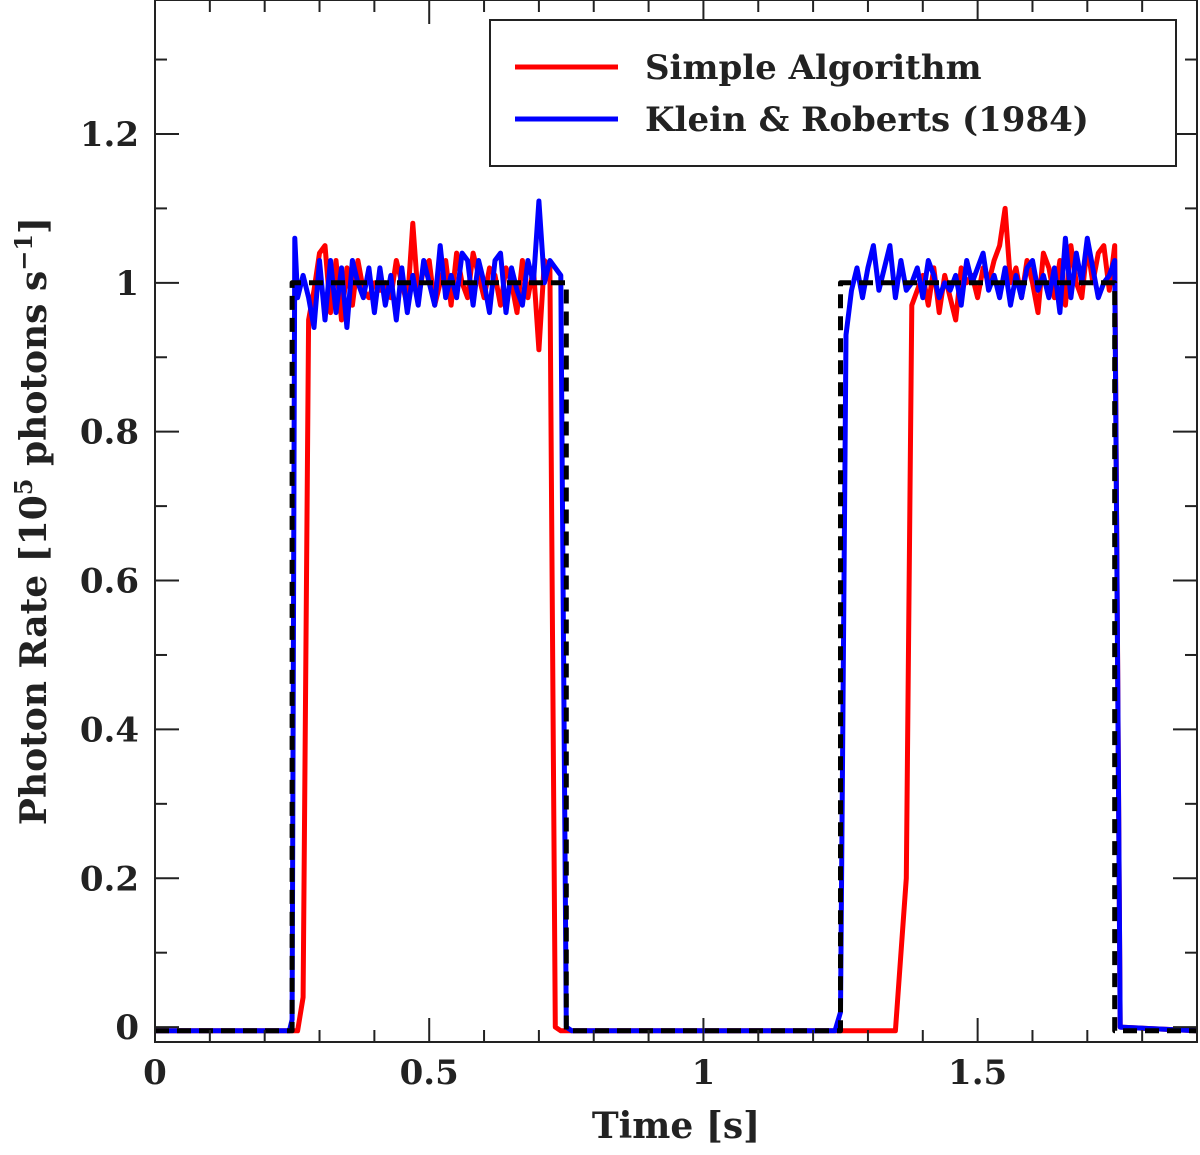  Describe the element at coordinates (109, 135) in the screenshot. I see `y-tick-label: 1.2` at that location.